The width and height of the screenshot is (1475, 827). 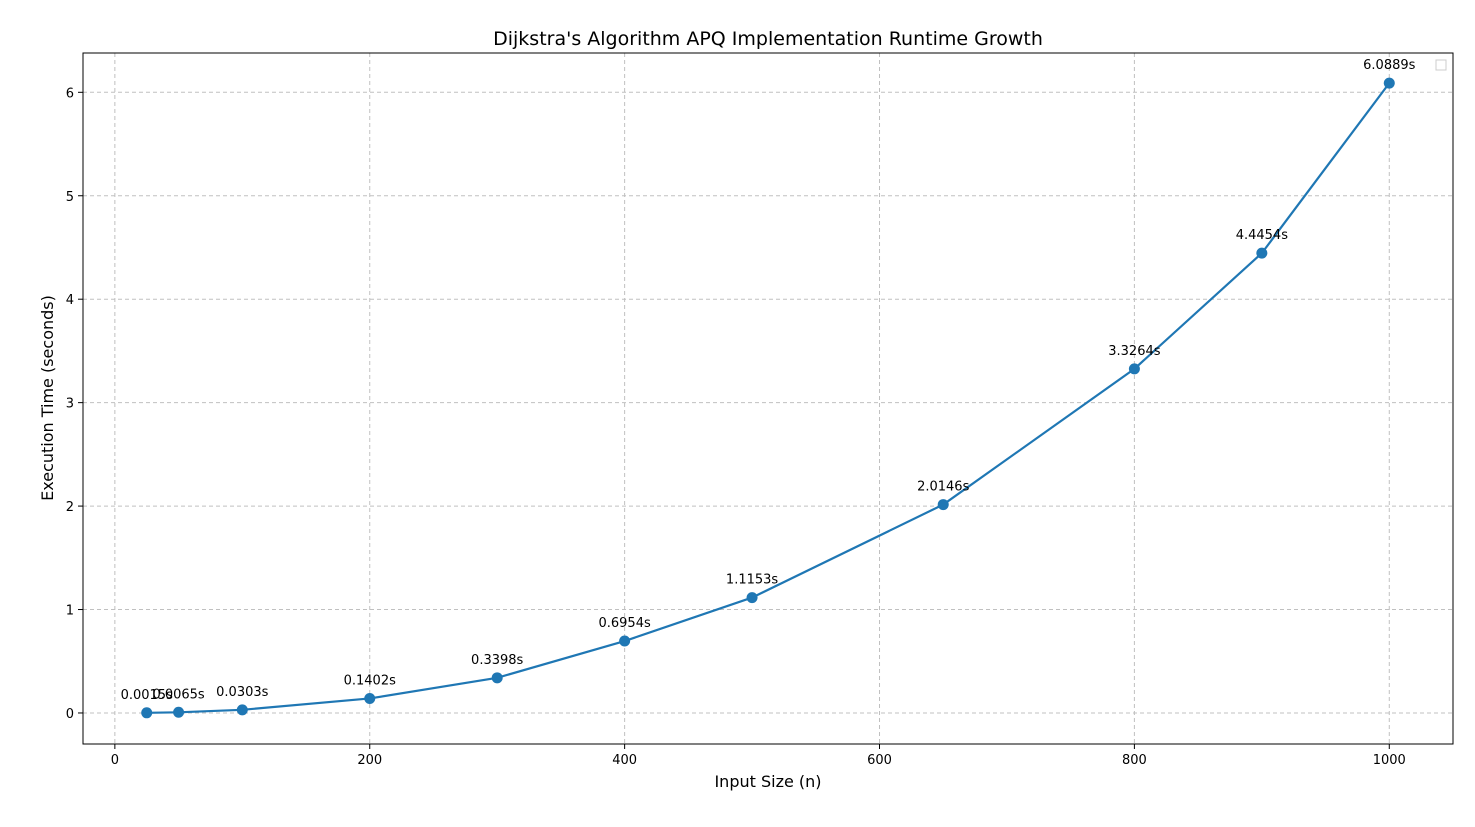 What do you see at coordinates (1262, 235) in the screenshot?
I see `data-label: 4.4454s` at bounding box center [1262, 235].